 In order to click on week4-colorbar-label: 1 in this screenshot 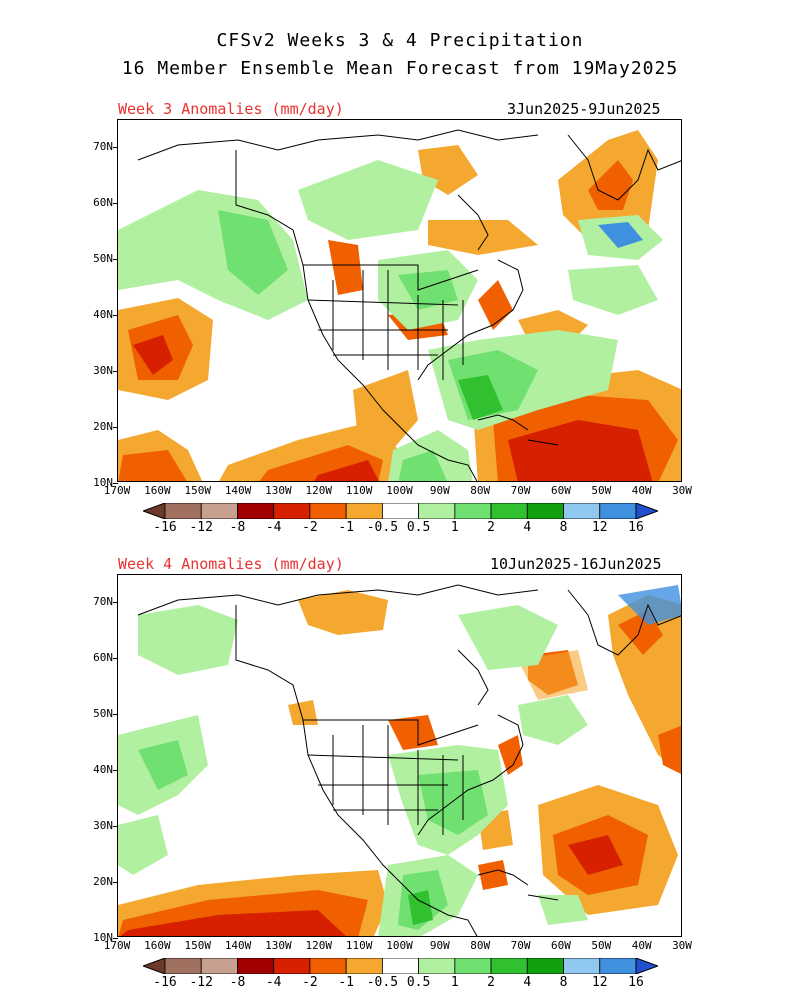, I will do `click(454, 982)`.